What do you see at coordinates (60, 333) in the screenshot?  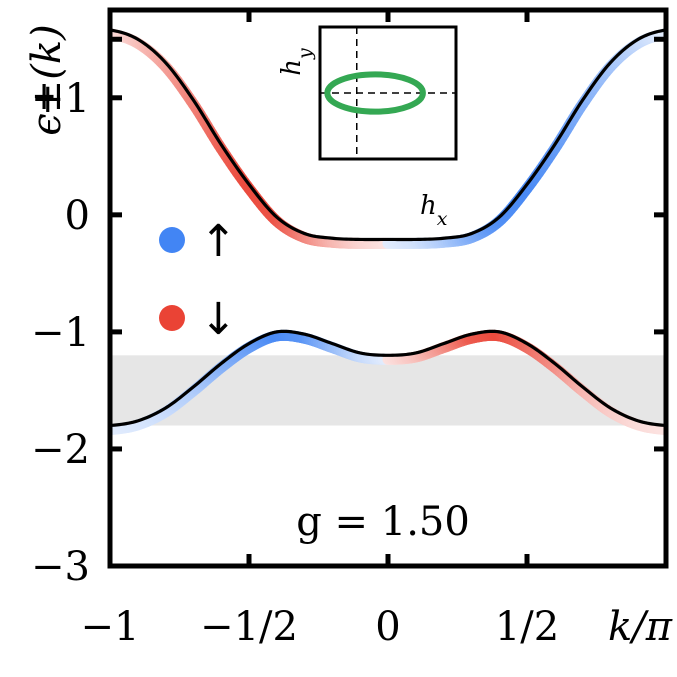 I see `y-tick-label: −1` at bounding box center [60, 333].